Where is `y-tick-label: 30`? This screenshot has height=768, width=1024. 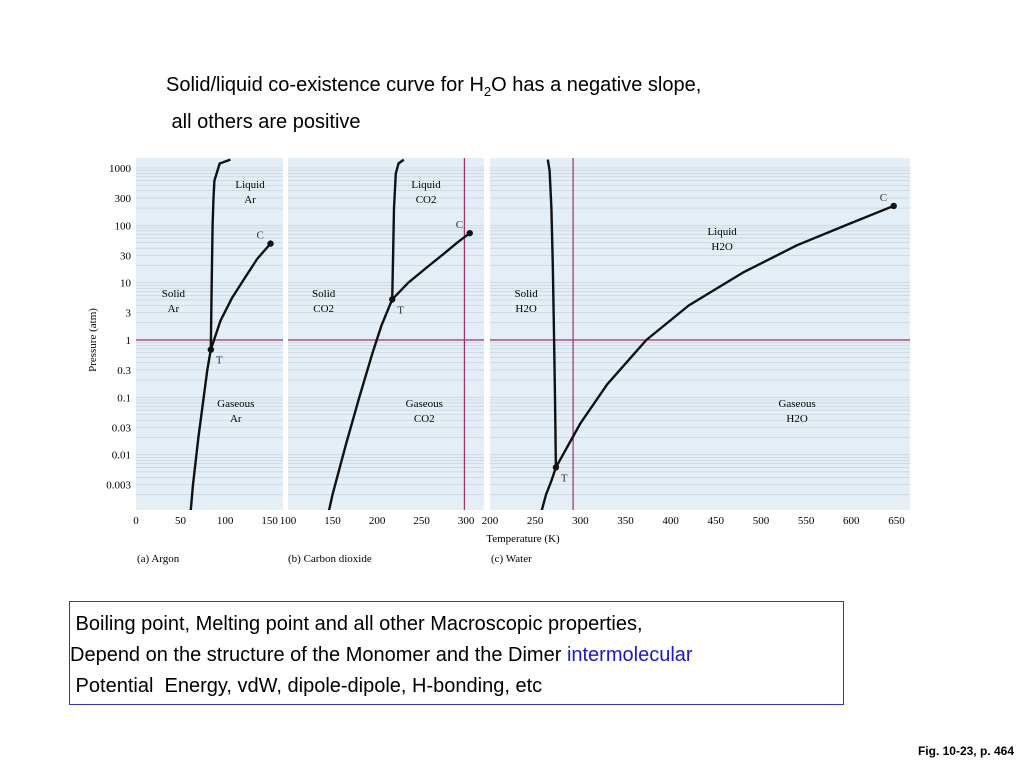
y-tick-label: 30 is located at coordinates (126, 256).